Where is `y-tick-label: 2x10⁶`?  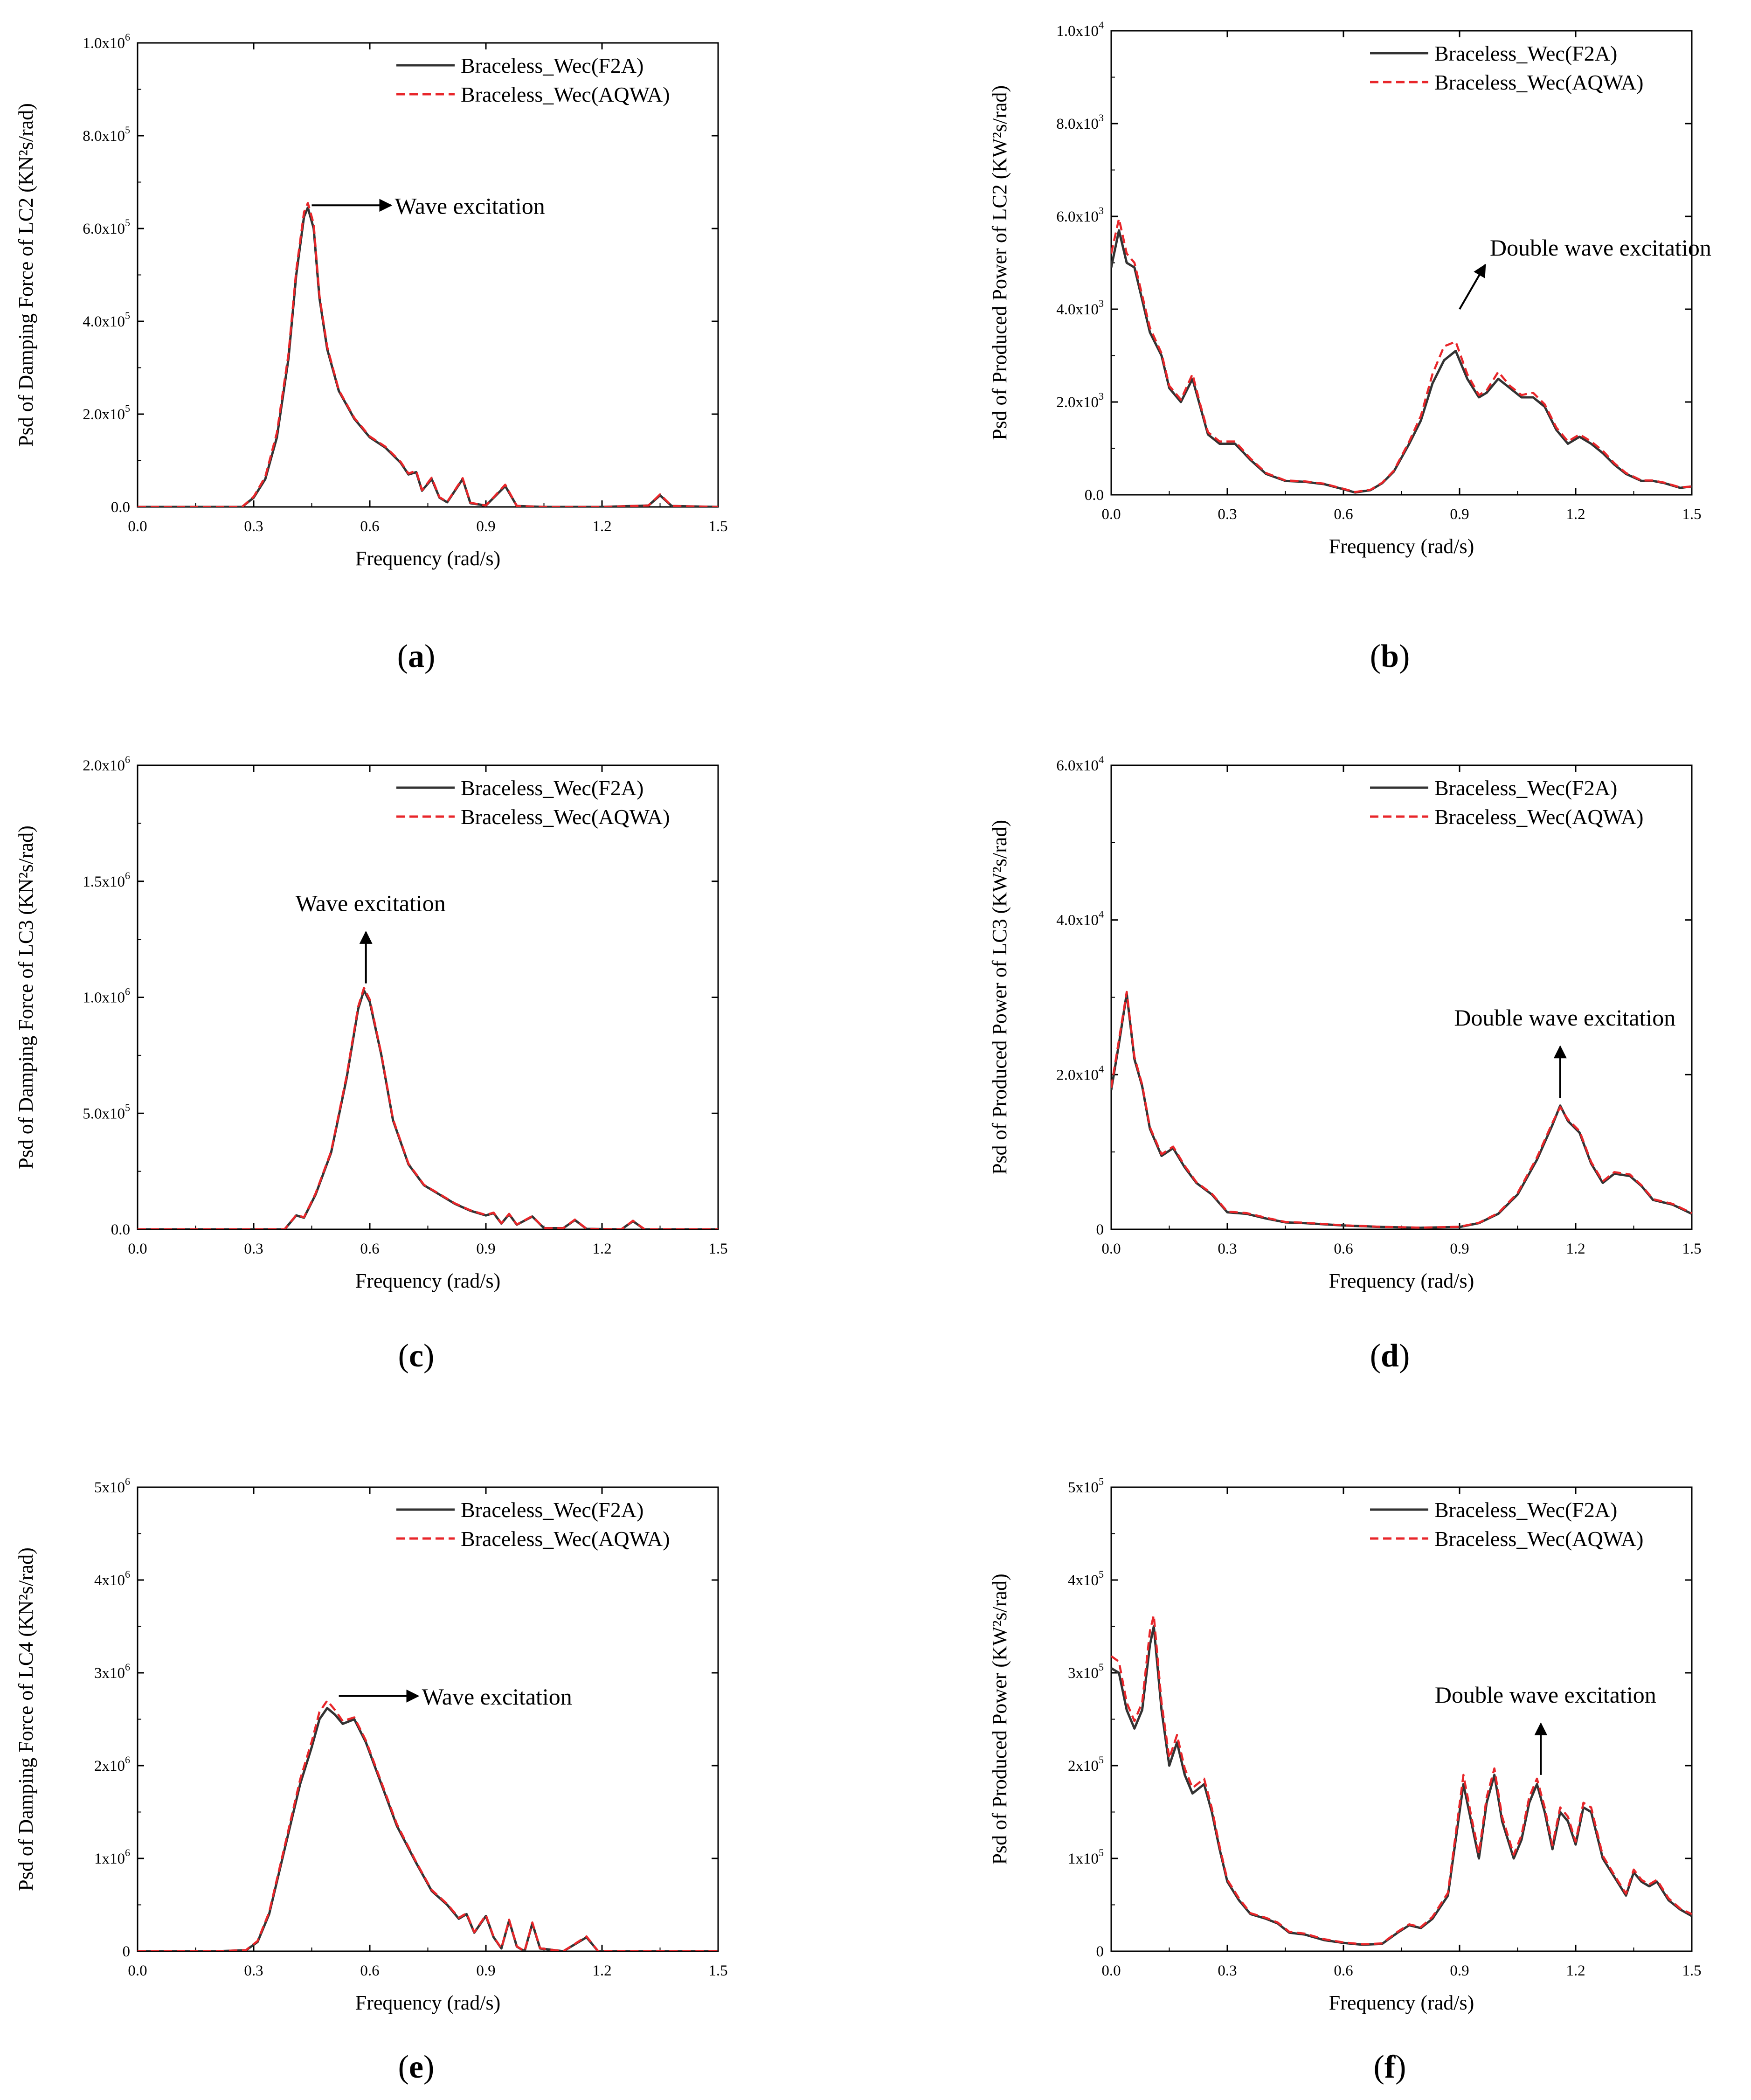 y-tick-label: 2x10⁶ is located at coordinates (112, 1764).